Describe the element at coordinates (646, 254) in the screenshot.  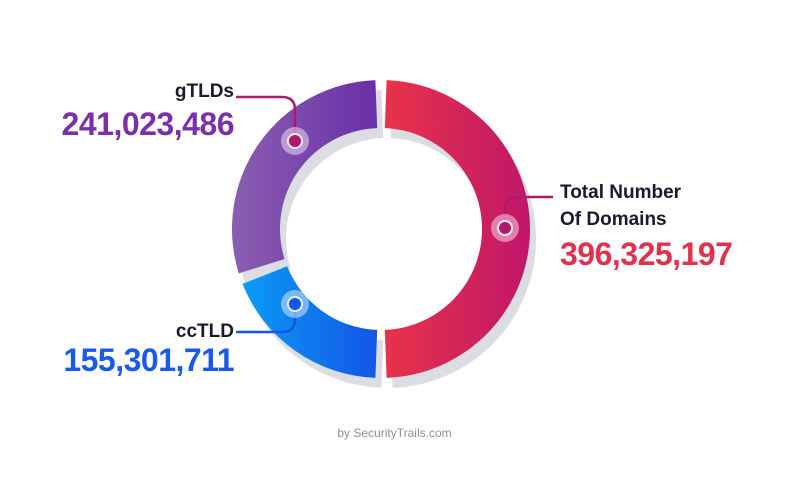
I see `total-value: 396,325,197` at that location.